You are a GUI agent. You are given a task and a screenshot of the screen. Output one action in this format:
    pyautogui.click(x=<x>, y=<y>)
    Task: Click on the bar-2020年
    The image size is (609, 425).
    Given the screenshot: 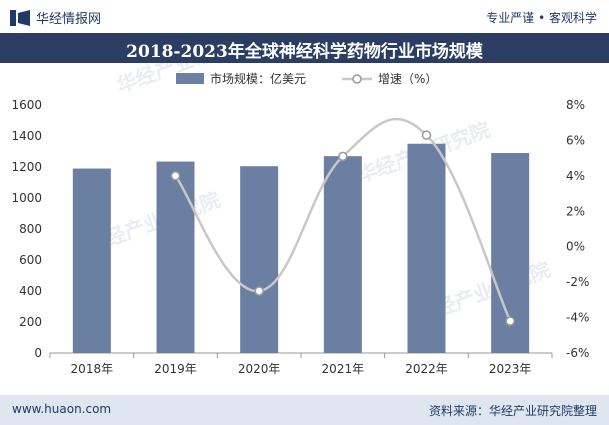 What is the action you would take?
    pyautogui.click(x=259, y=259)
    